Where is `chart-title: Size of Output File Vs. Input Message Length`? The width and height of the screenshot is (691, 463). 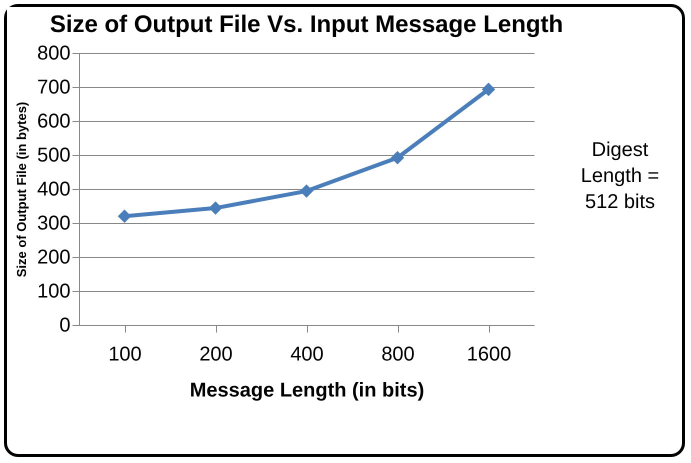 chart-title: Size of Output File Vs. Input Message Length is located at coordinates (307, 24).